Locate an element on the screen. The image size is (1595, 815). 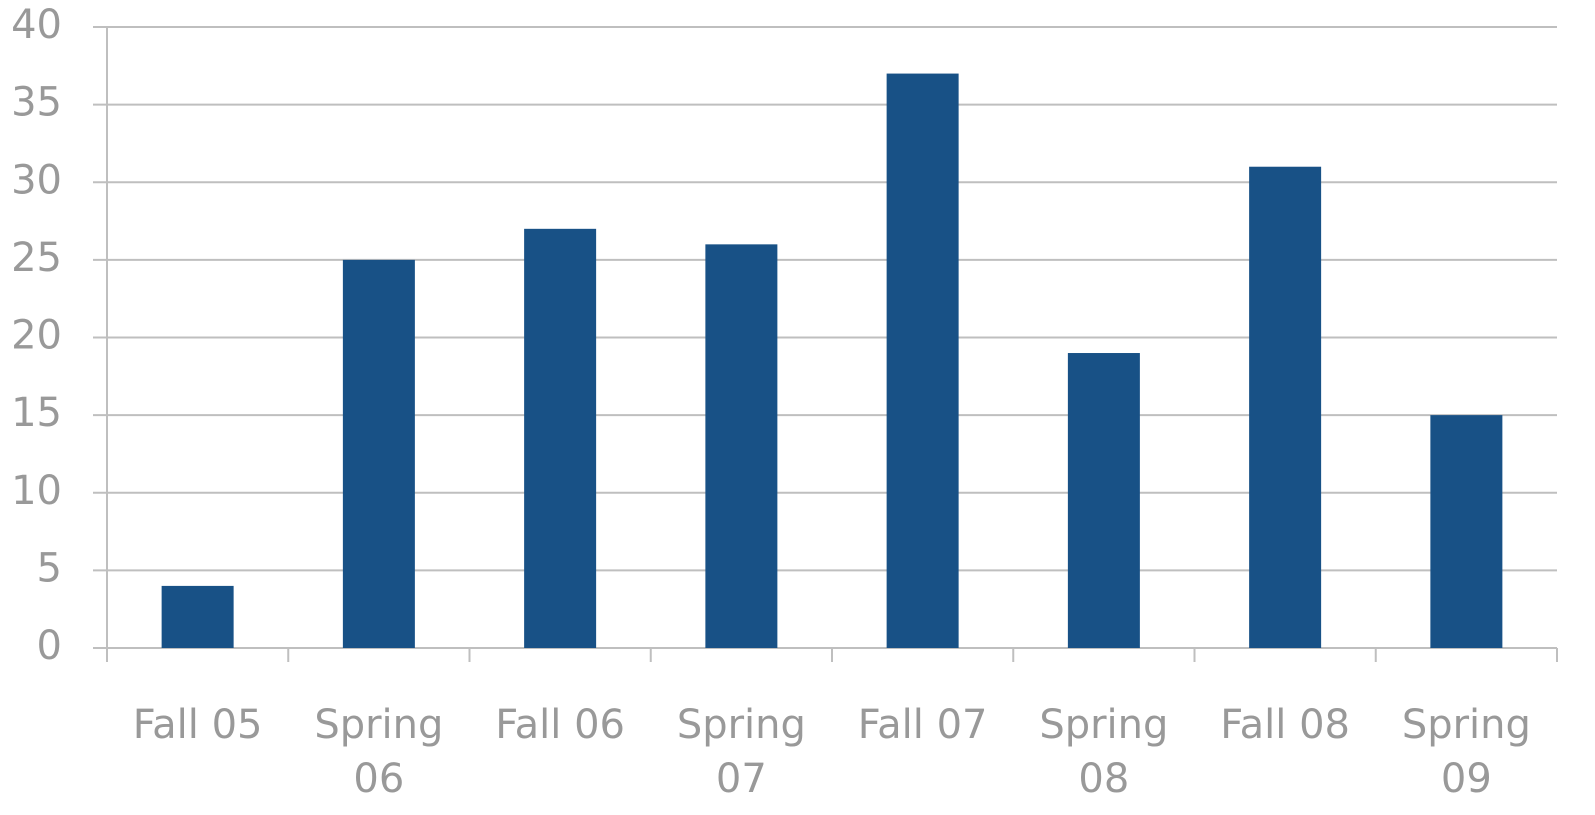
y-tick-label: 25 is located at coordinates (36, 258).